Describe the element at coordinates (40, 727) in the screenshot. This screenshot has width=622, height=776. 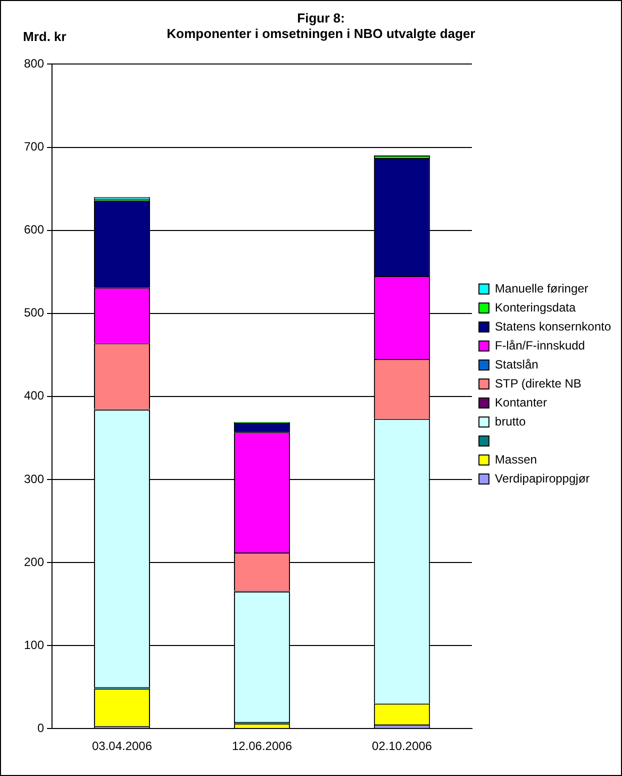
I see `y-tick-label: 0` at that location.